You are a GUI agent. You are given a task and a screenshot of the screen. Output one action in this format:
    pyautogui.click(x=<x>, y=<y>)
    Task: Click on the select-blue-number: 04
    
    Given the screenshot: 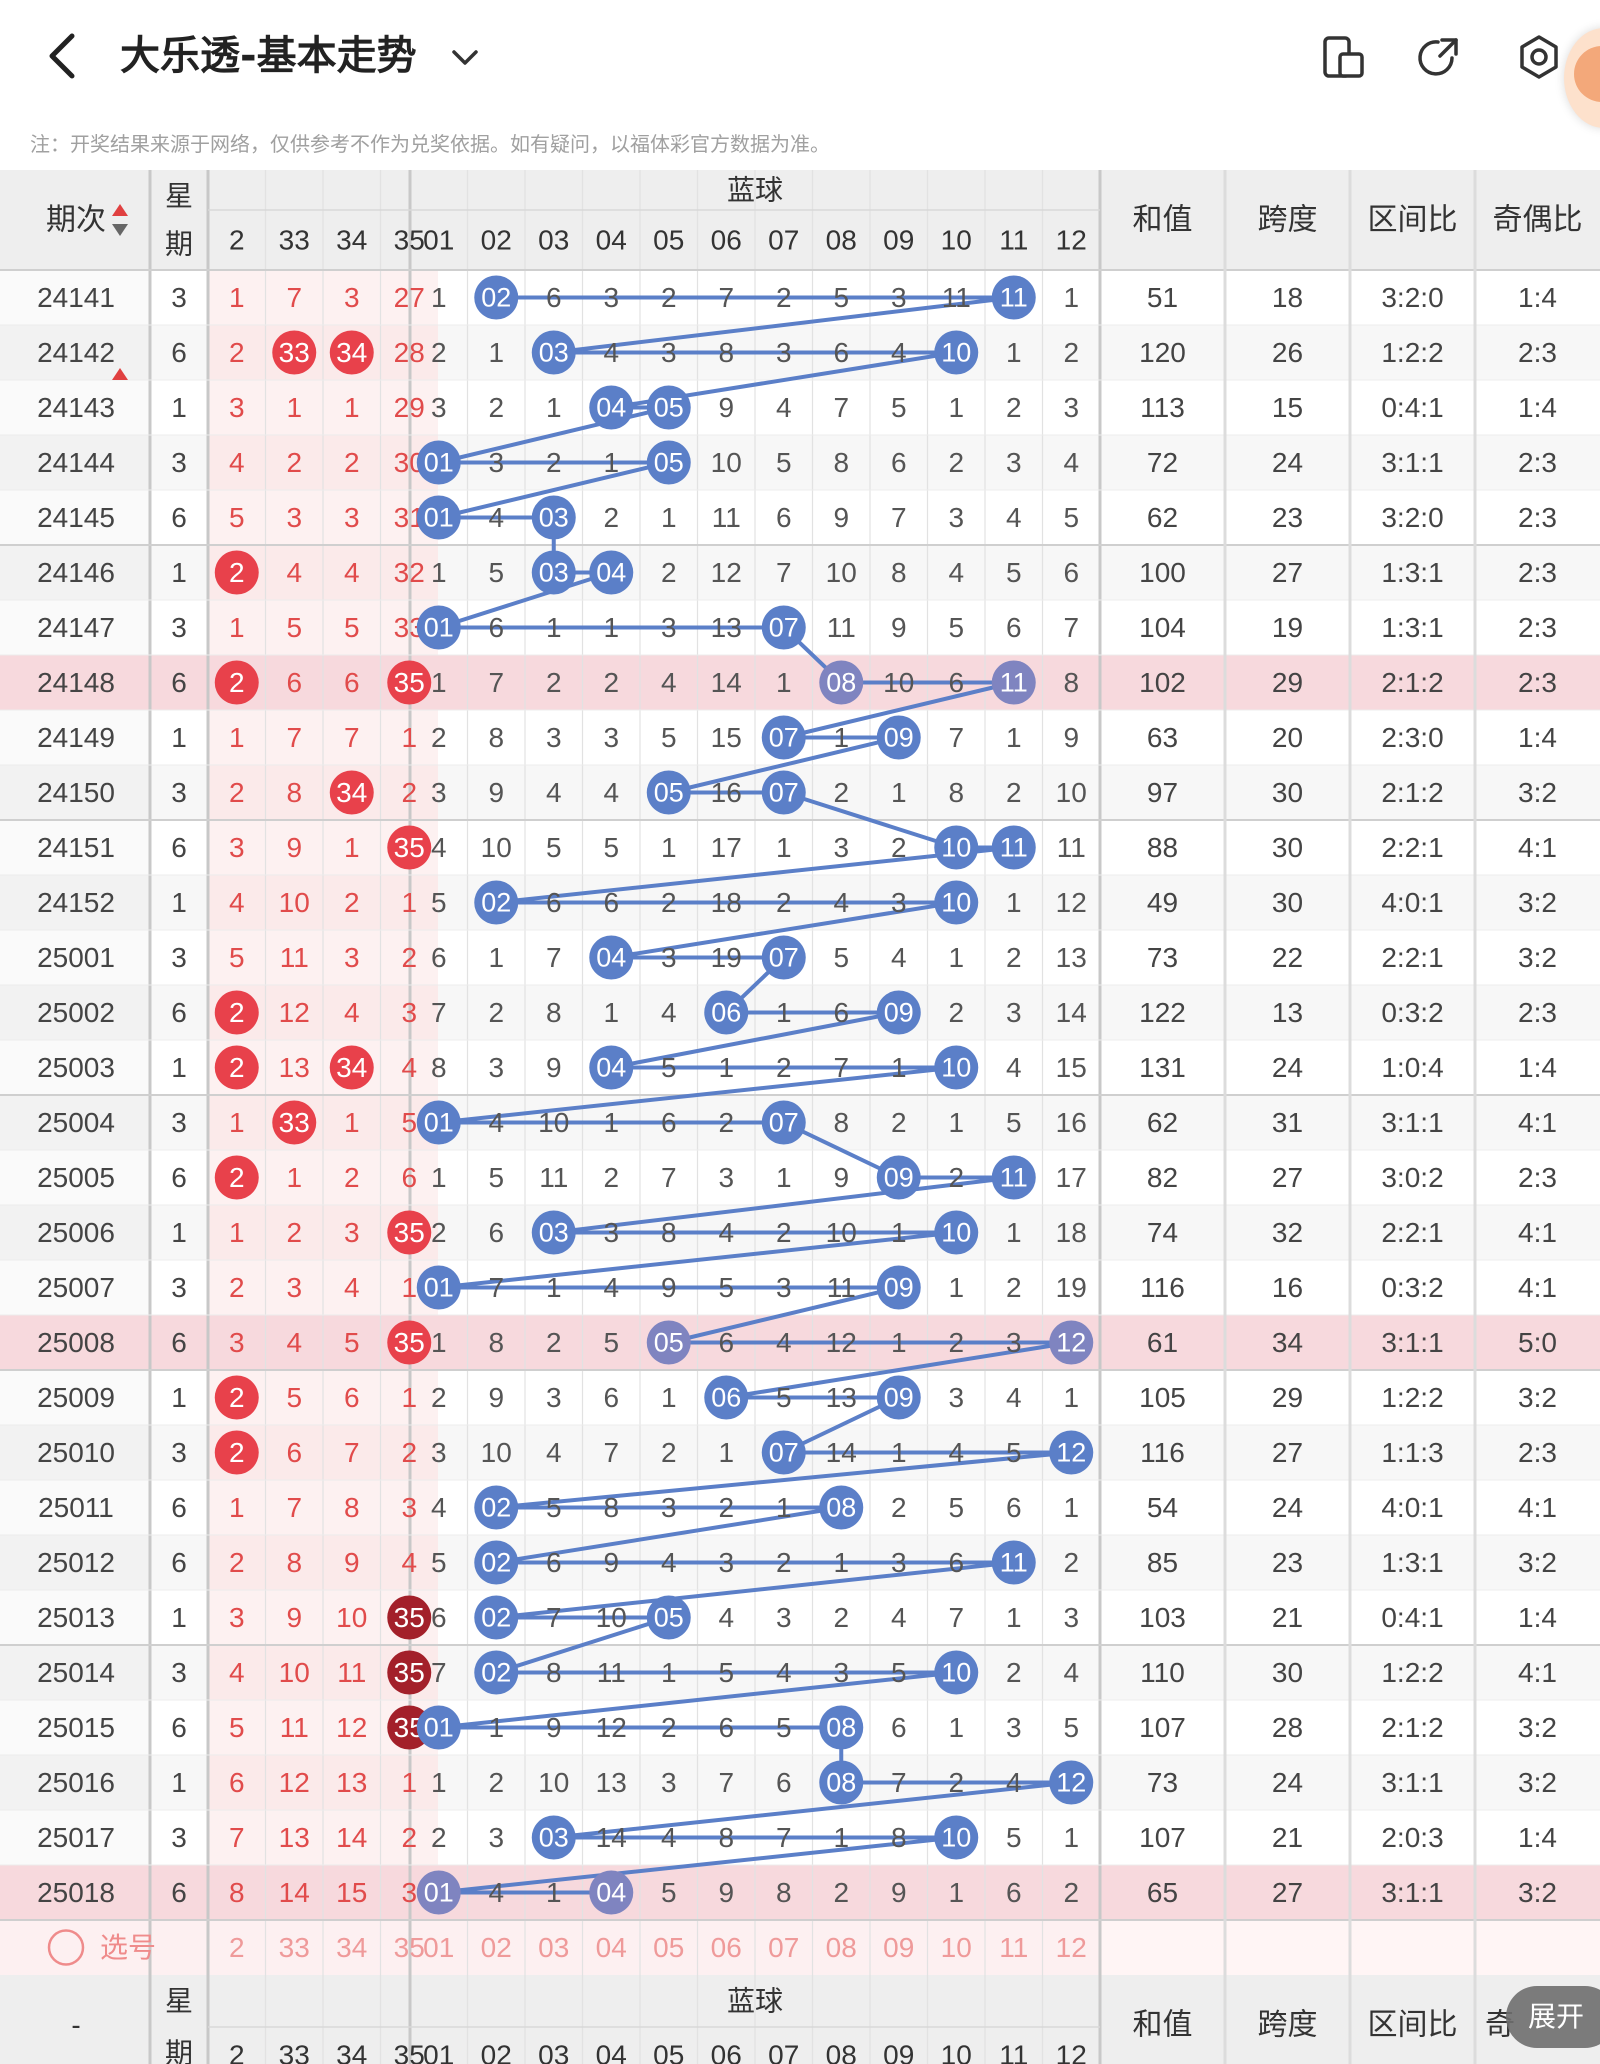 What is the action you would take?
    pyautogui.click(x=611, y=1947)
    